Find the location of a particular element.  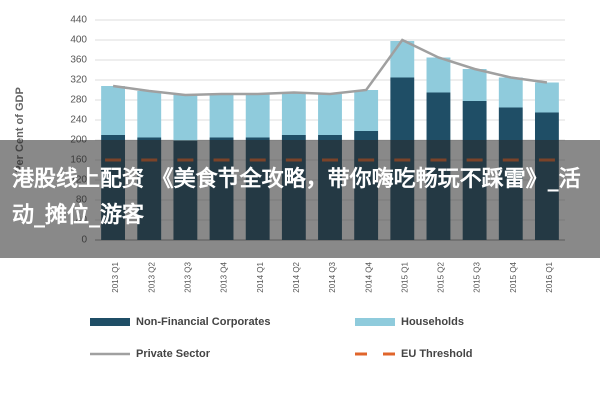

line is located at coordinates (330, 67).